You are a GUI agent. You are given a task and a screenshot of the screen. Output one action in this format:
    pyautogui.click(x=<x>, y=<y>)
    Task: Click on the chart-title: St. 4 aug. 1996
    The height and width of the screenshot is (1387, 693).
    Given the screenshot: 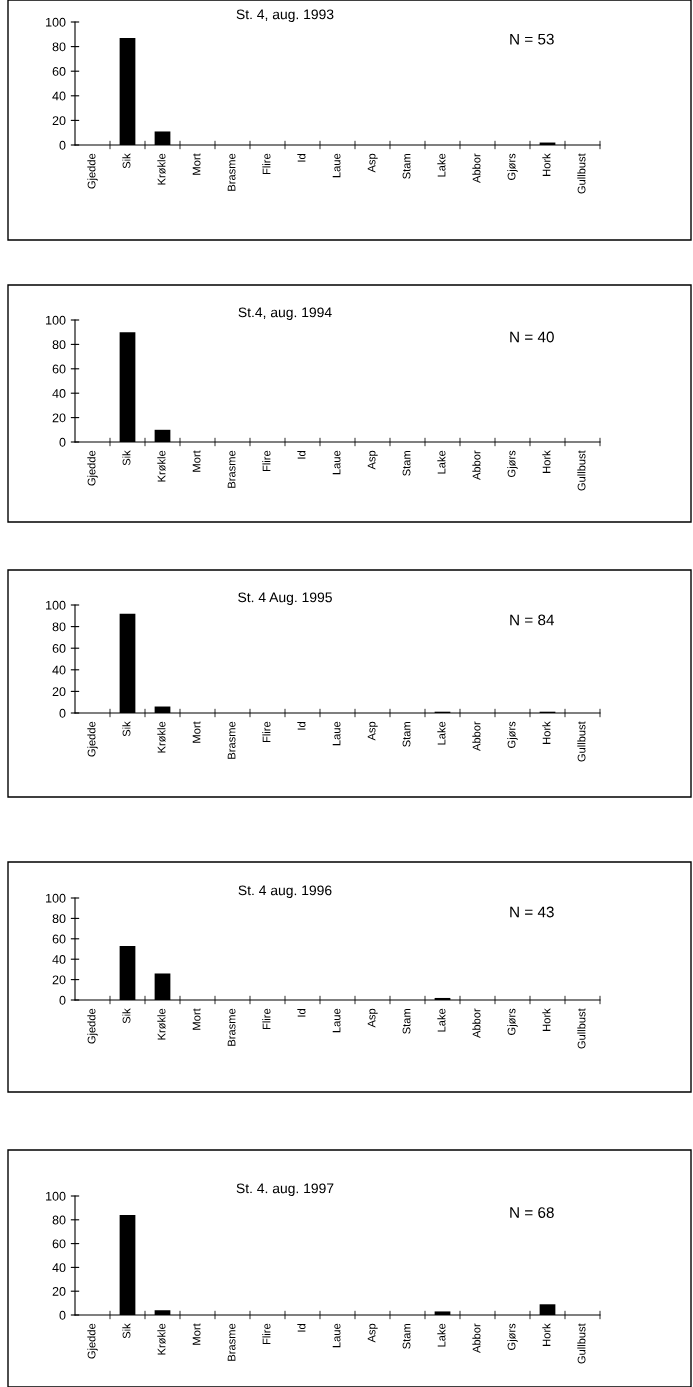 What is the action you would take?
    pyautogui.click(x=285, y=891)
    